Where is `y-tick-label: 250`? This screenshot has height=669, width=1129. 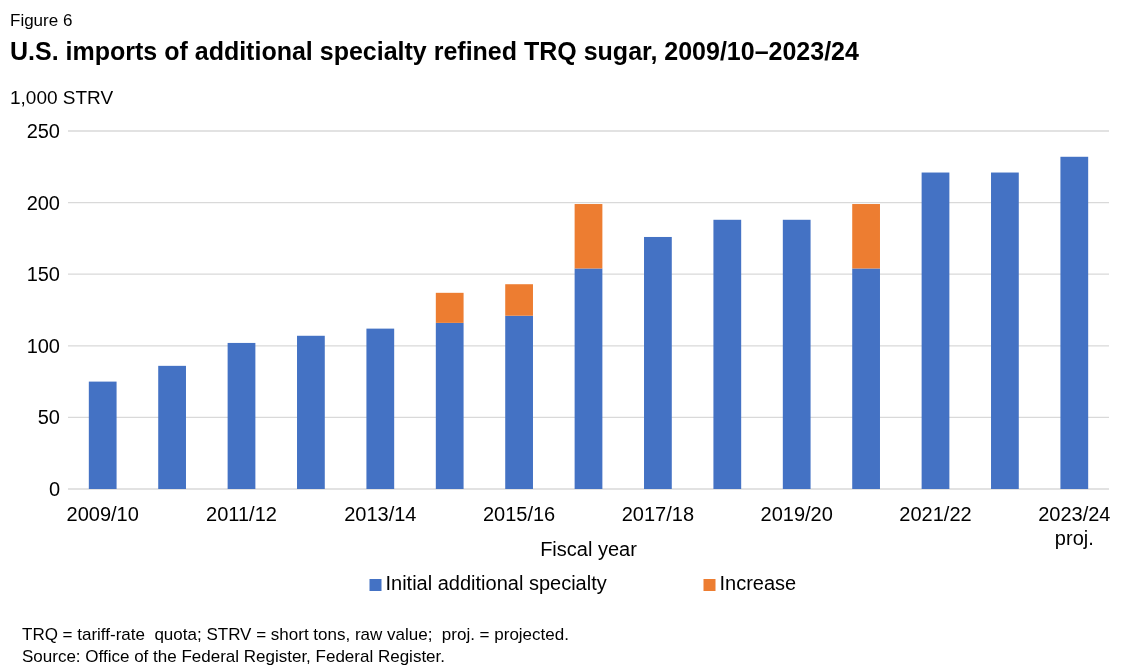 y-tick-label: 250 is located at coordinates (43, 131).